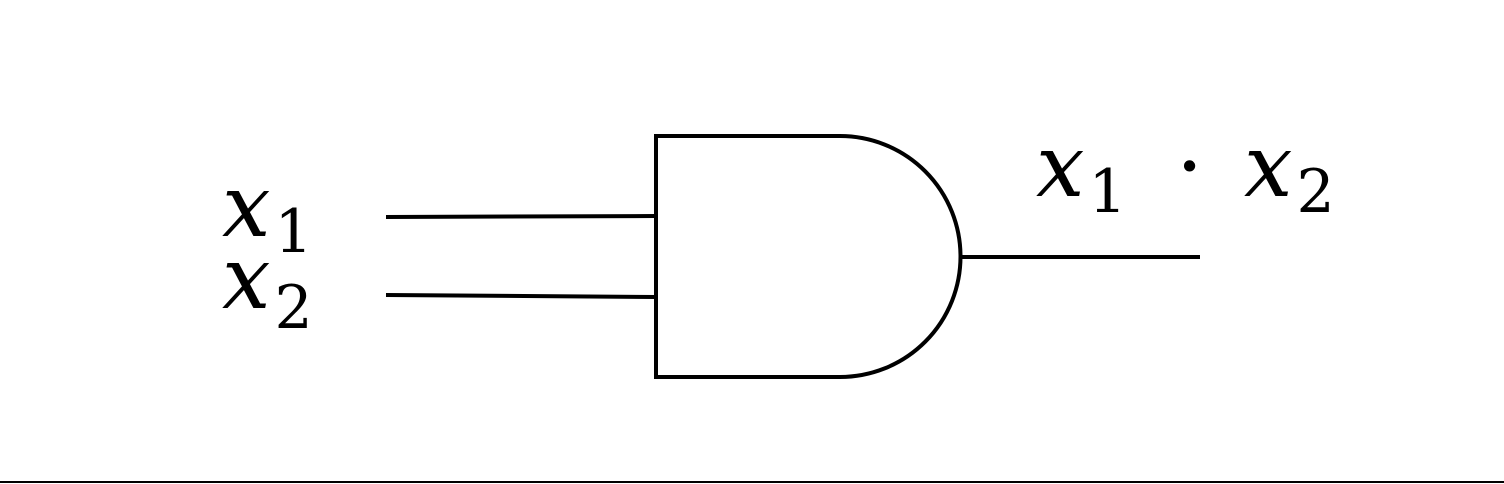 This screenshot has height=484, width=1504. What do you see at coordinates (267, 286) in the screenshot?
I see `input-label-x2: x2` at bounding box center [267, 286].